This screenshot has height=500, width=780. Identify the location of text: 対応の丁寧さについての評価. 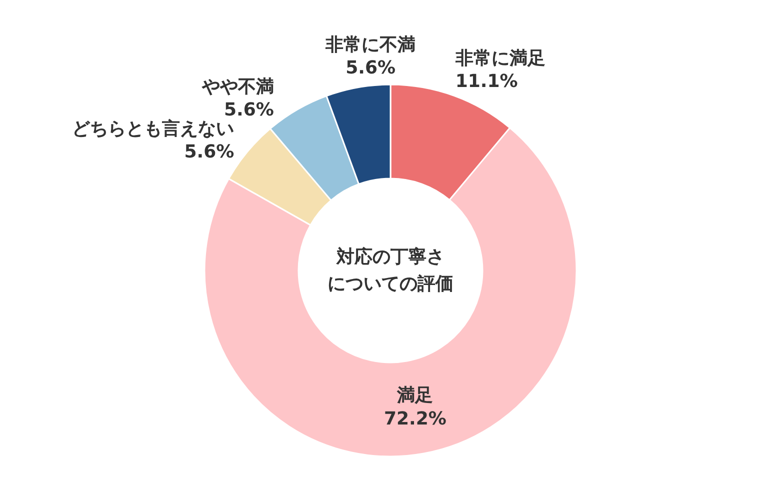
(391, 270).